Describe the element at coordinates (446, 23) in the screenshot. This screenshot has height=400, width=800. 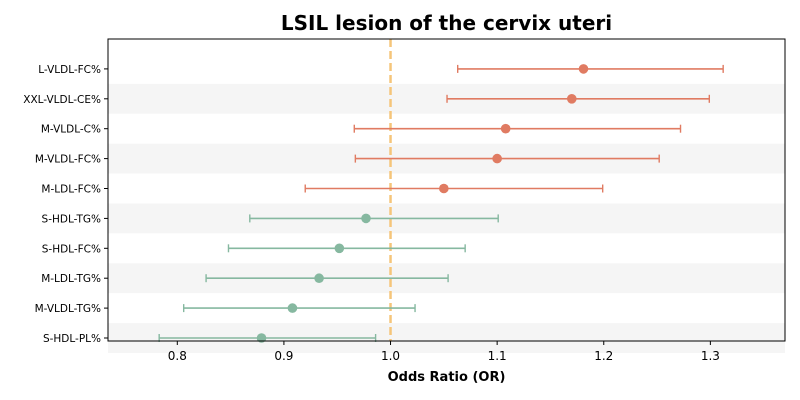
I see `chart-title: LSIL lesion of the cervix uteri` at that location.